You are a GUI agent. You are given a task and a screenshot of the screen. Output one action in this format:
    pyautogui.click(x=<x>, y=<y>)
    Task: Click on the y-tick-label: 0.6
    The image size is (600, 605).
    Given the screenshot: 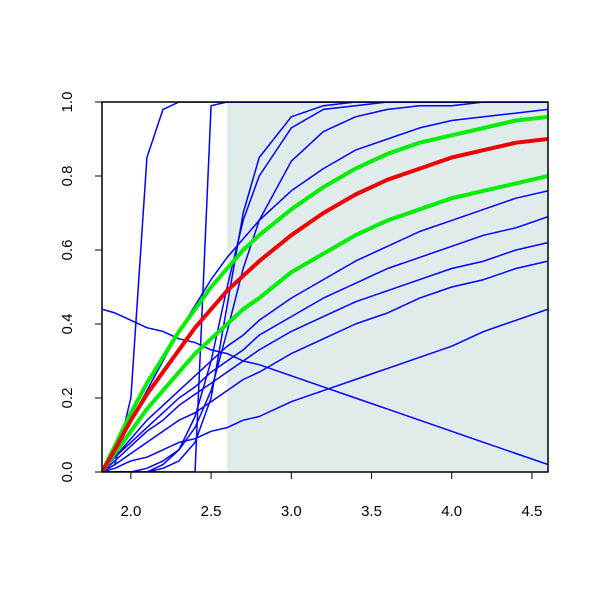 What is the action you would take?
    pyautogui.click(x=67, y=250)
    